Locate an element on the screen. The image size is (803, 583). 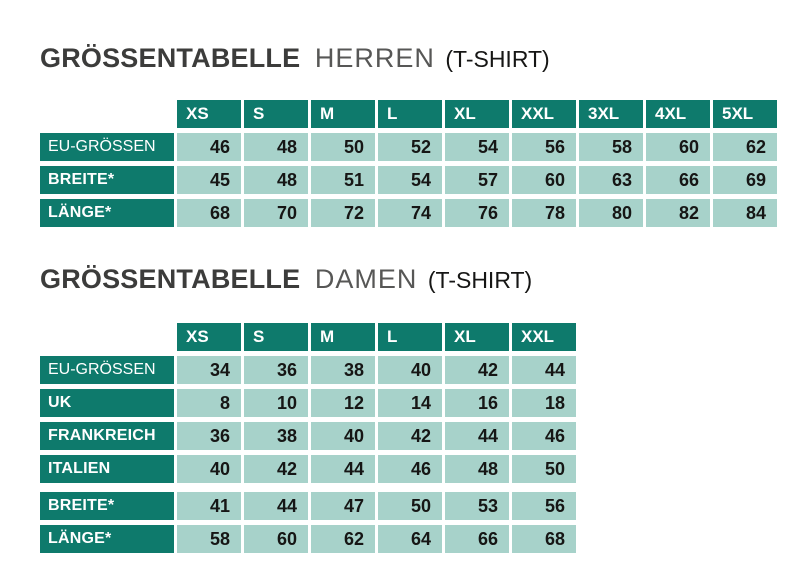
damen-title-main: GRÖSSENTABELLE is located at coordinates (170, 279).